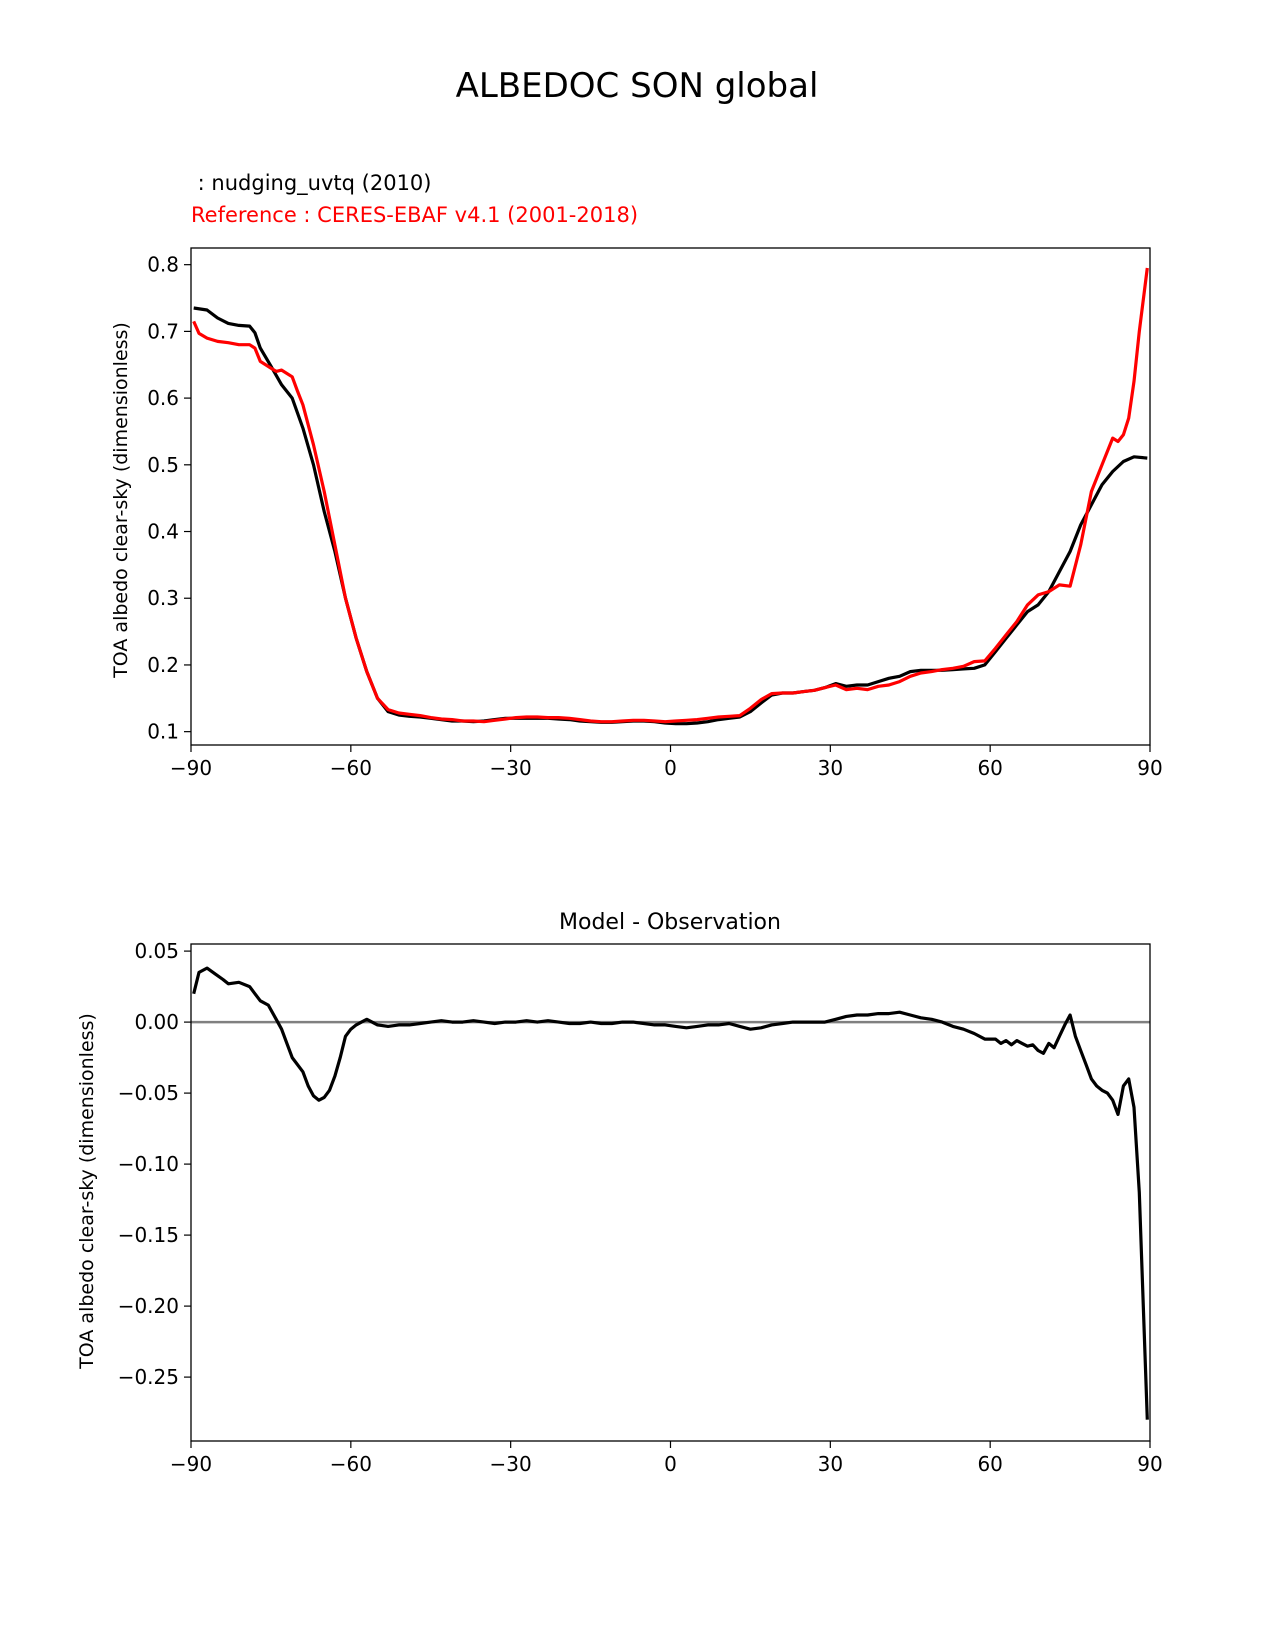 The width and height of the screenshot is (1275, 1650). What do you see at coordinates (163, 265) in the screenshot?
I see `y-tick-label: 0.8` at bounding box center [163, 265].